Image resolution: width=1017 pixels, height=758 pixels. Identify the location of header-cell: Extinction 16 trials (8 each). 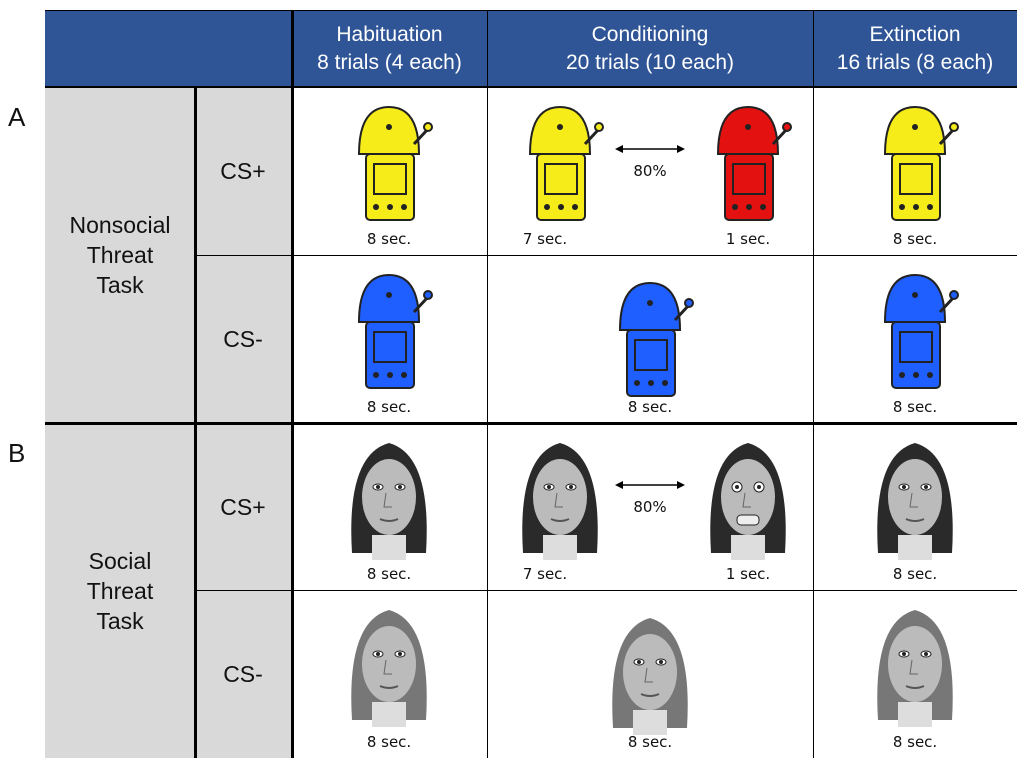
(915, 48).